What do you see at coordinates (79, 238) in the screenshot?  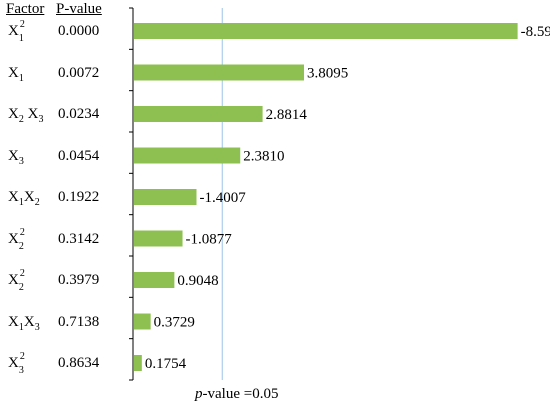 I see `pvalue-label: 0.3142` at bounding box center [79, 238].